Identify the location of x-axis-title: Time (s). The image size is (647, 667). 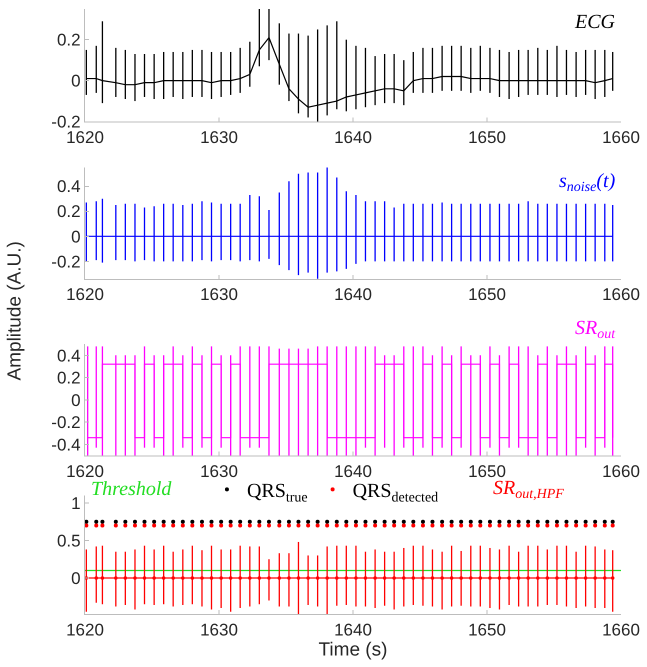
(353, 649).